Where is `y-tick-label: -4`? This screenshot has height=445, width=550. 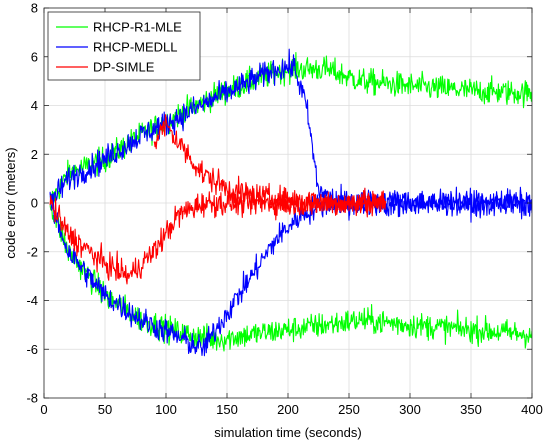 y-tick-label: -4 is located at coordinates (32, 300).